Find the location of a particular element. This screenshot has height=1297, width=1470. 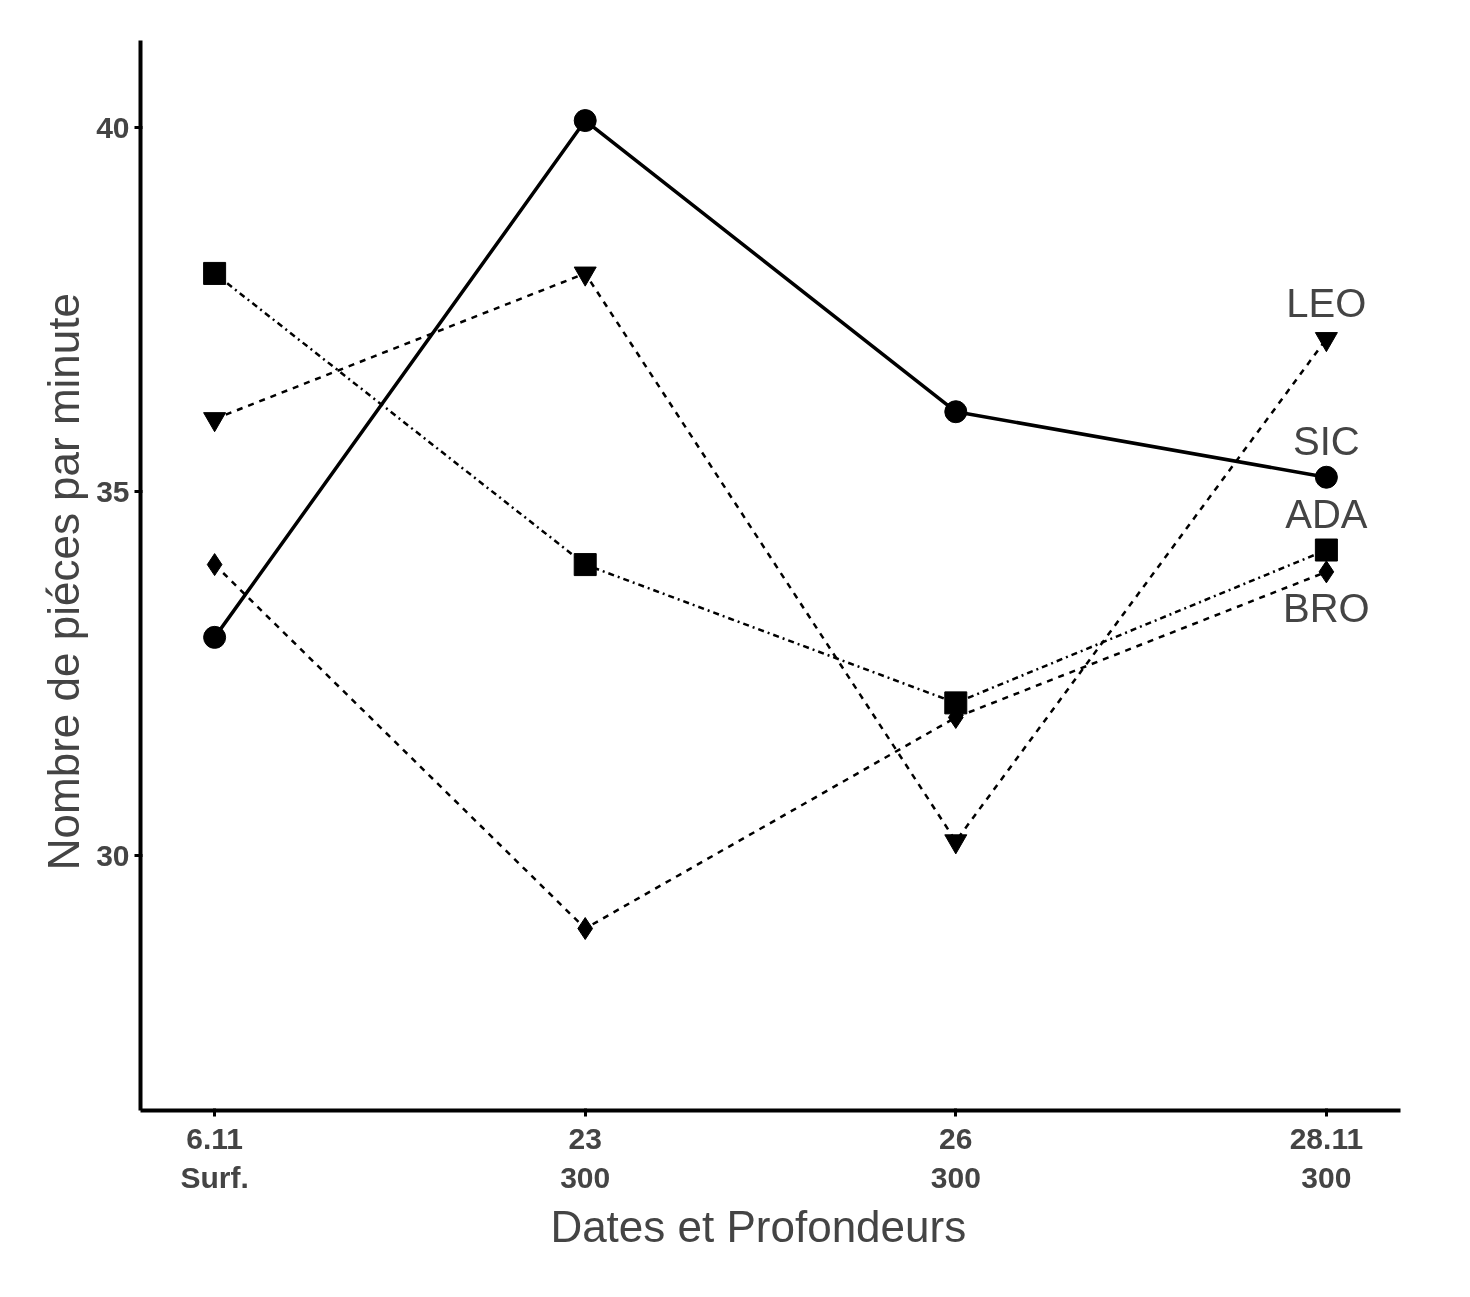

x-tick-label: 28.11 300 is located at coordinates (1326, 1158).